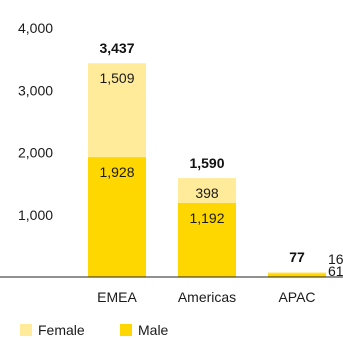 This screenshot has height=338, width=343. Describe the element at coordinates (117, 297) in the screenshot. I see `category-label: EMEA` at that location.